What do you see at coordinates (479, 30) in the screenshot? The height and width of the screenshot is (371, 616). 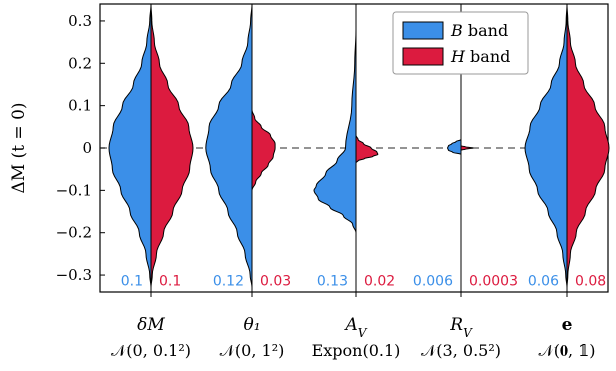 I see `legend-label: B band` at bounding box center [479, 30].